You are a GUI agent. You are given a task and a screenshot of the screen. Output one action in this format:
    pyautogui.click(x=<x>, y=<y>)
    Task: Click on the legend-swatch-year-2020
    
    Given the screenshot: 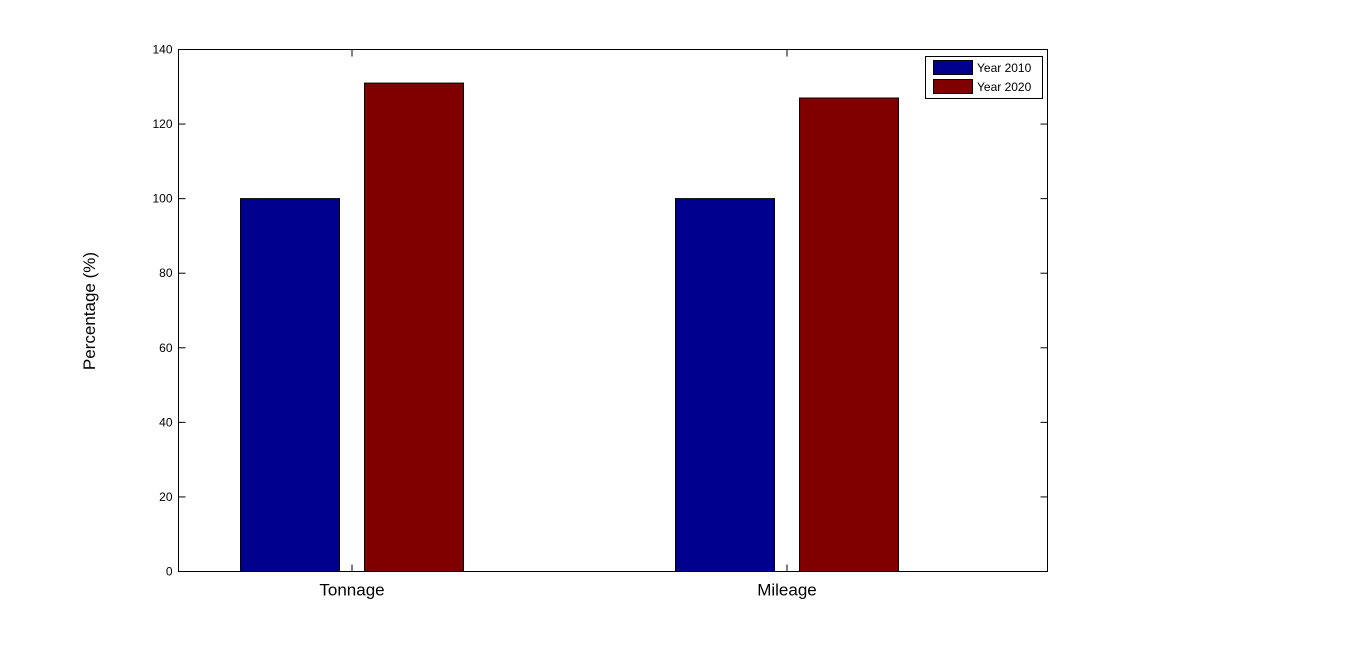 What is the action you would take?
    pyautogui.click(x=953, y=86)
    